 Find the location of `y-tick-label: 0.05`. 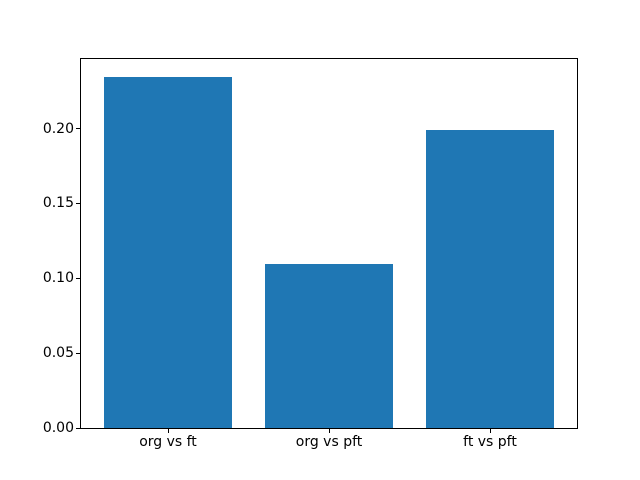

y-tick-label: 0.05 is located at coordinates (58, 353).